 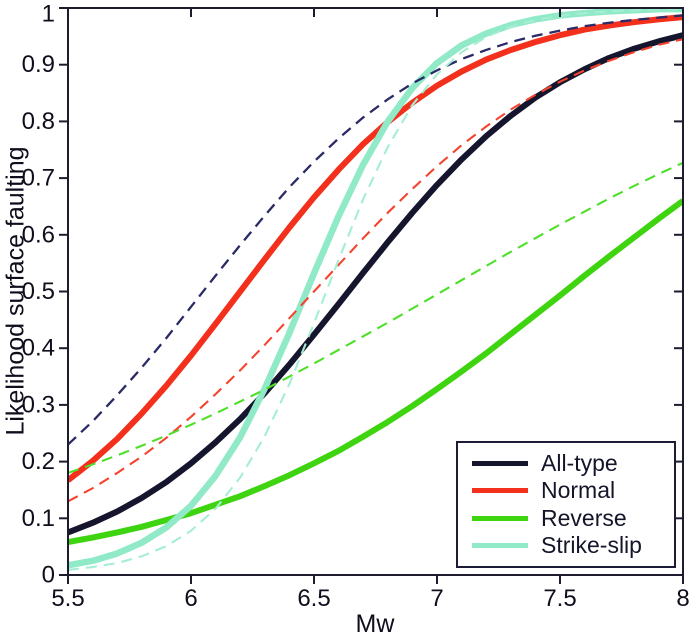 I want to click on y-tick-label: 0.5, so click(x=38, y=291).